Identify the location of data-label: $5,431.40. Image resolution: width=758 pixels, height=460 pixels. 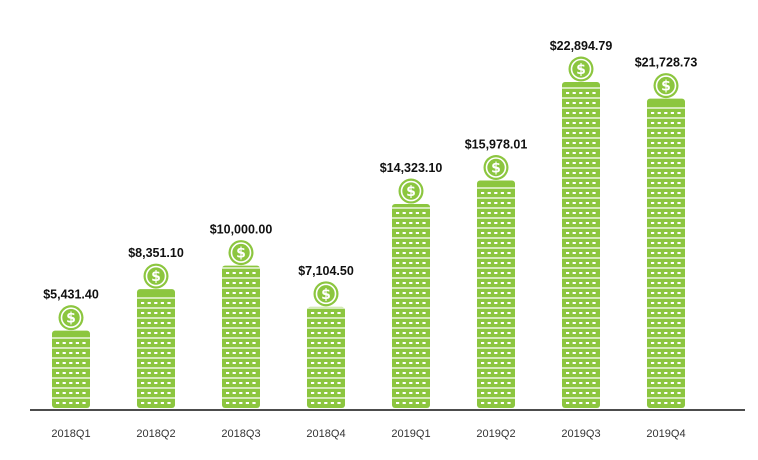
(71, 295).